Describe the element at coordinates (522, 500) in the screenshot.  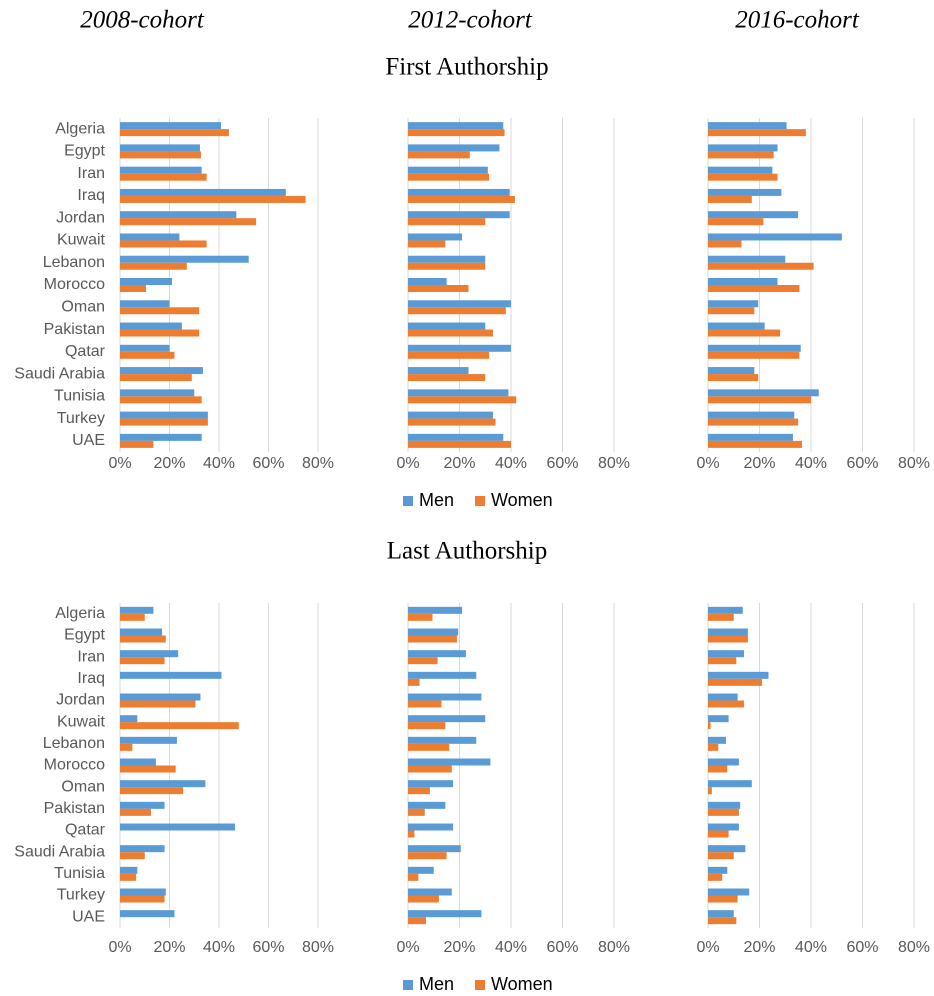
I see `legend-label: Women` at that location.